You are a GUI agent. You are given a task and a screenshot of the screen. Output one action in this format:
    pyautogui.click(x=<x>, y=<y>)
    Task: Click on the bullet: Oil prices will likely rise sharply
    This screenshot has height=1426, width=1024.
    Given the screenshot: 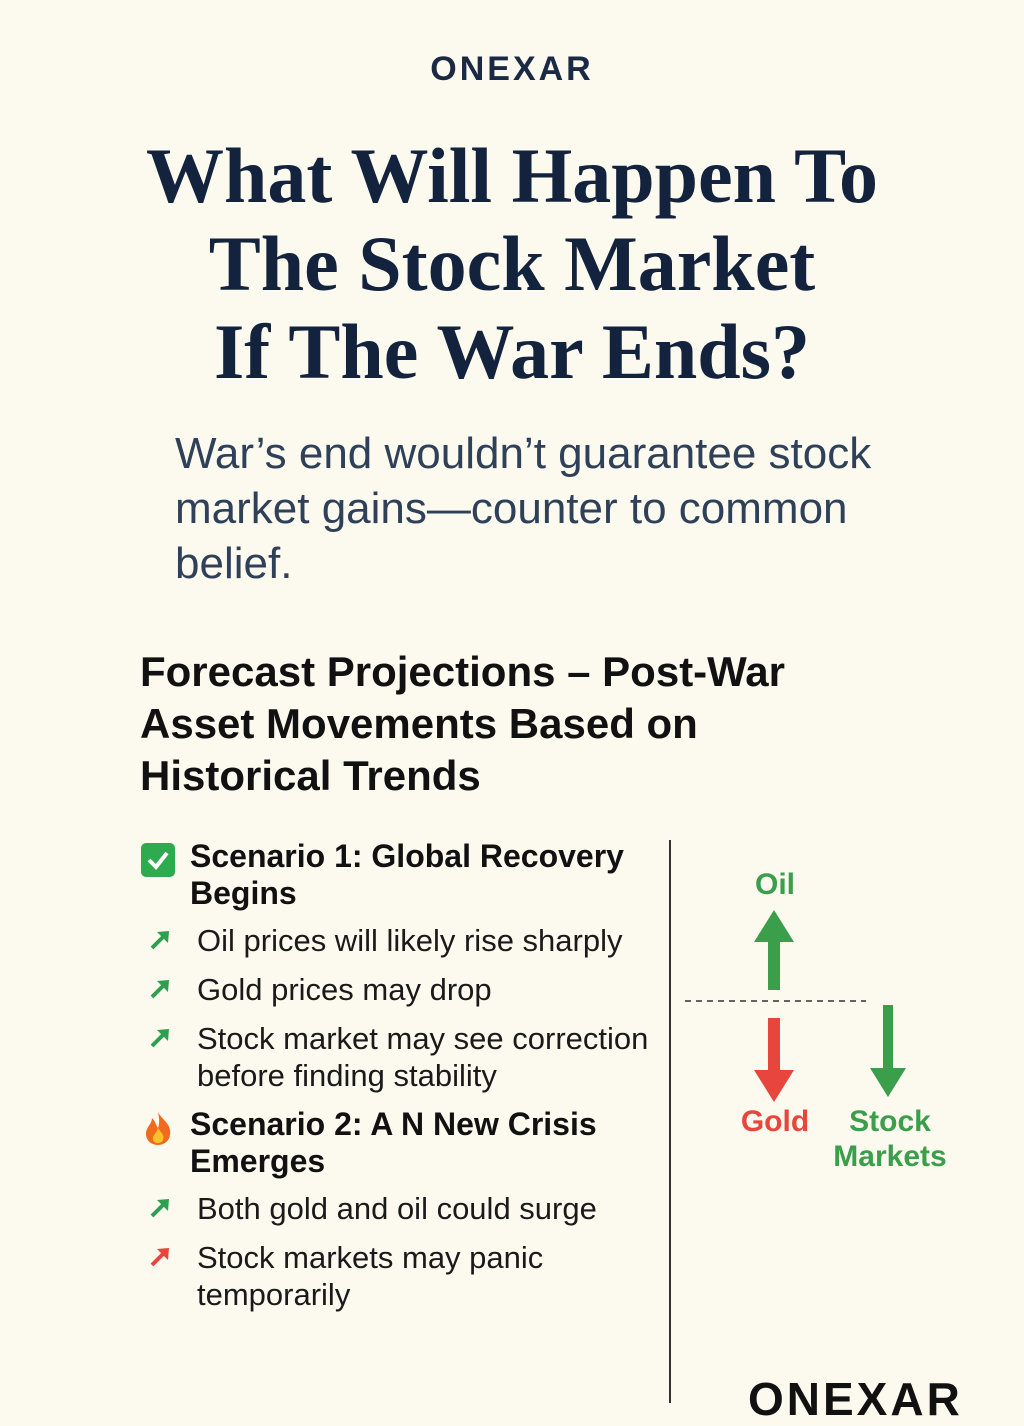 What is the action you would take?
    pyautogui.click(x=400, y=940)
    